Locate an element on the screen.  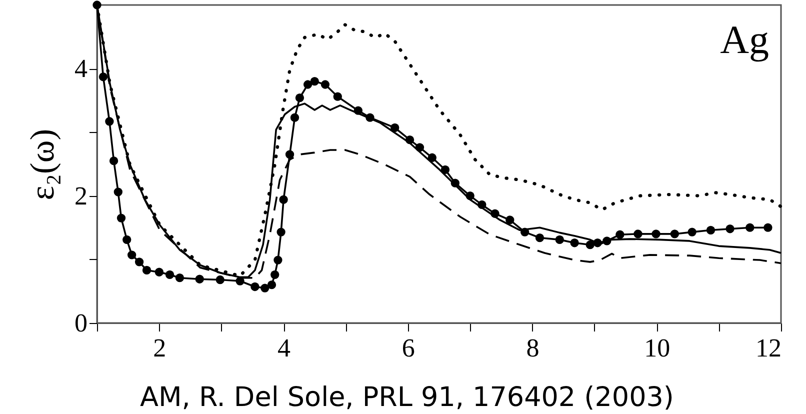
x-tick-label: 2 is located at coordinates (159, 348).